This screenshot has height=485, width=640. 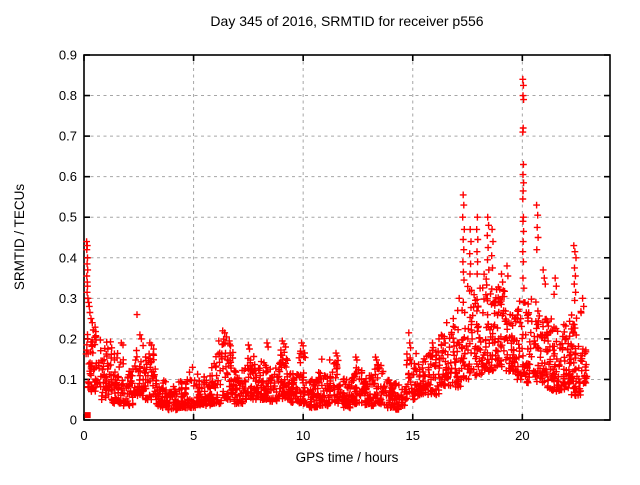 I want to click on y-tick-label: 0.1, so click(x=68, y=379).